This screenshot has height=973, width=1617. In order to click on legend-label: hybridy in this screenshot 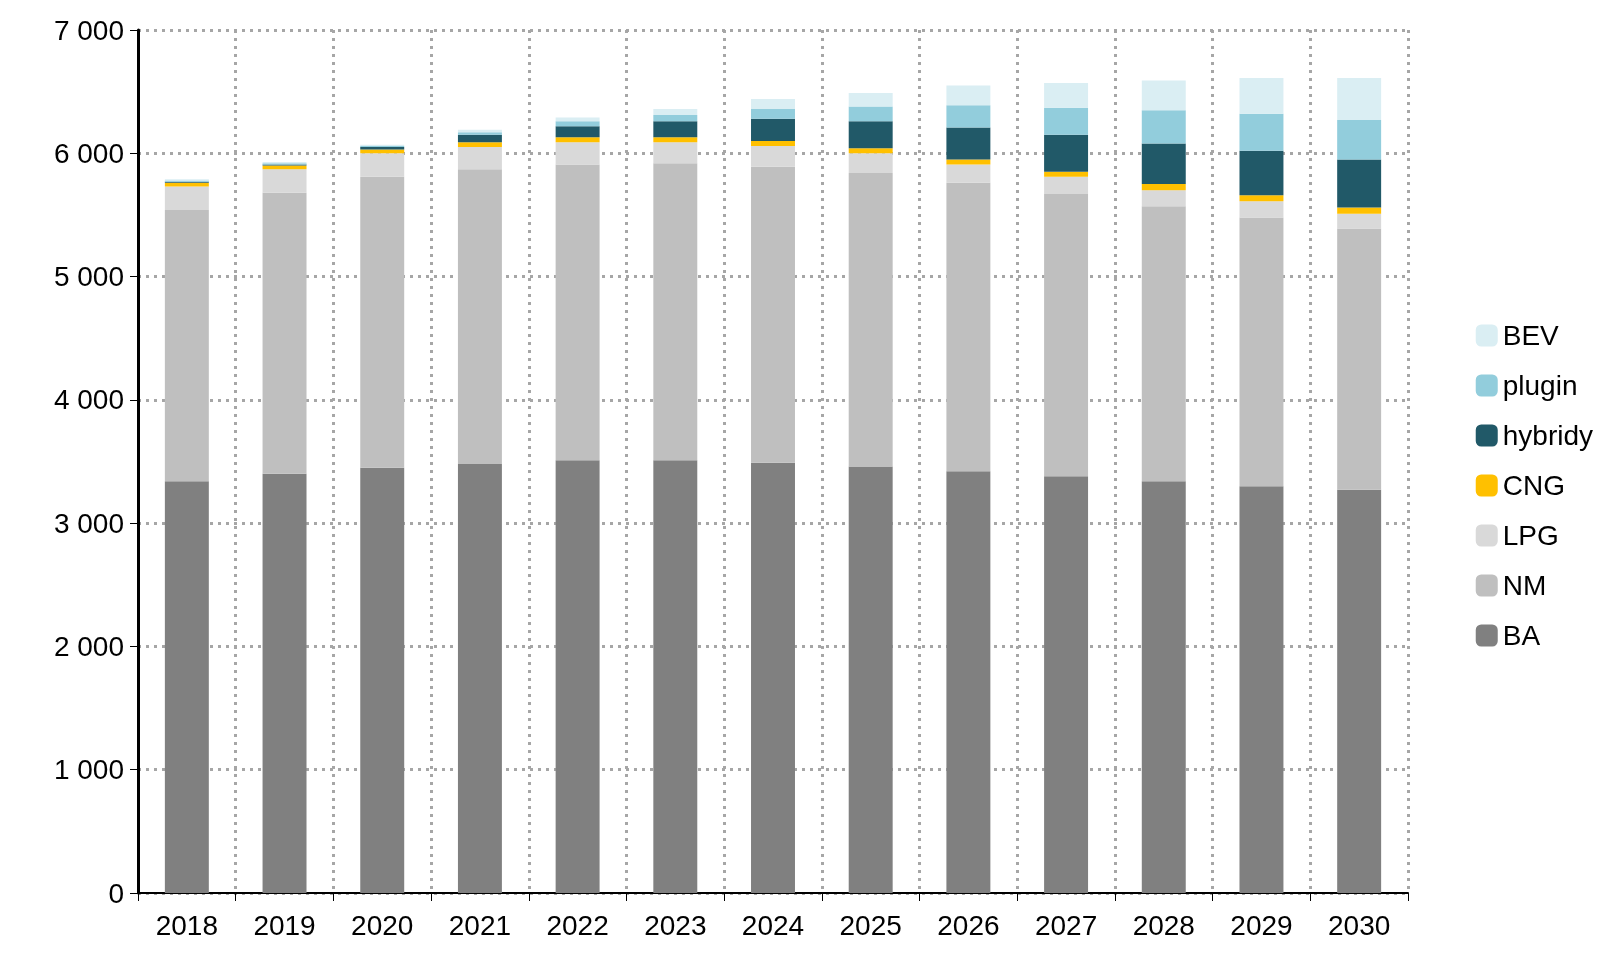, I will do `click(1547, 435)`.